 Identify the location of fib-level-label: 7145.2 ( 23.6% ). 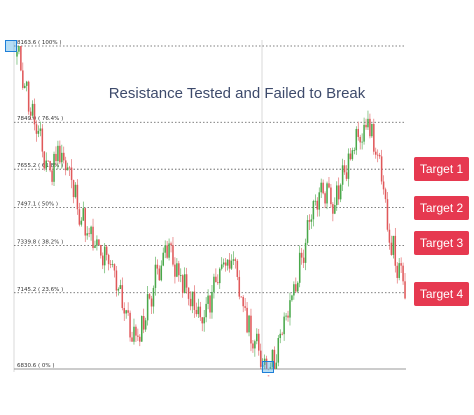
(40, 290).